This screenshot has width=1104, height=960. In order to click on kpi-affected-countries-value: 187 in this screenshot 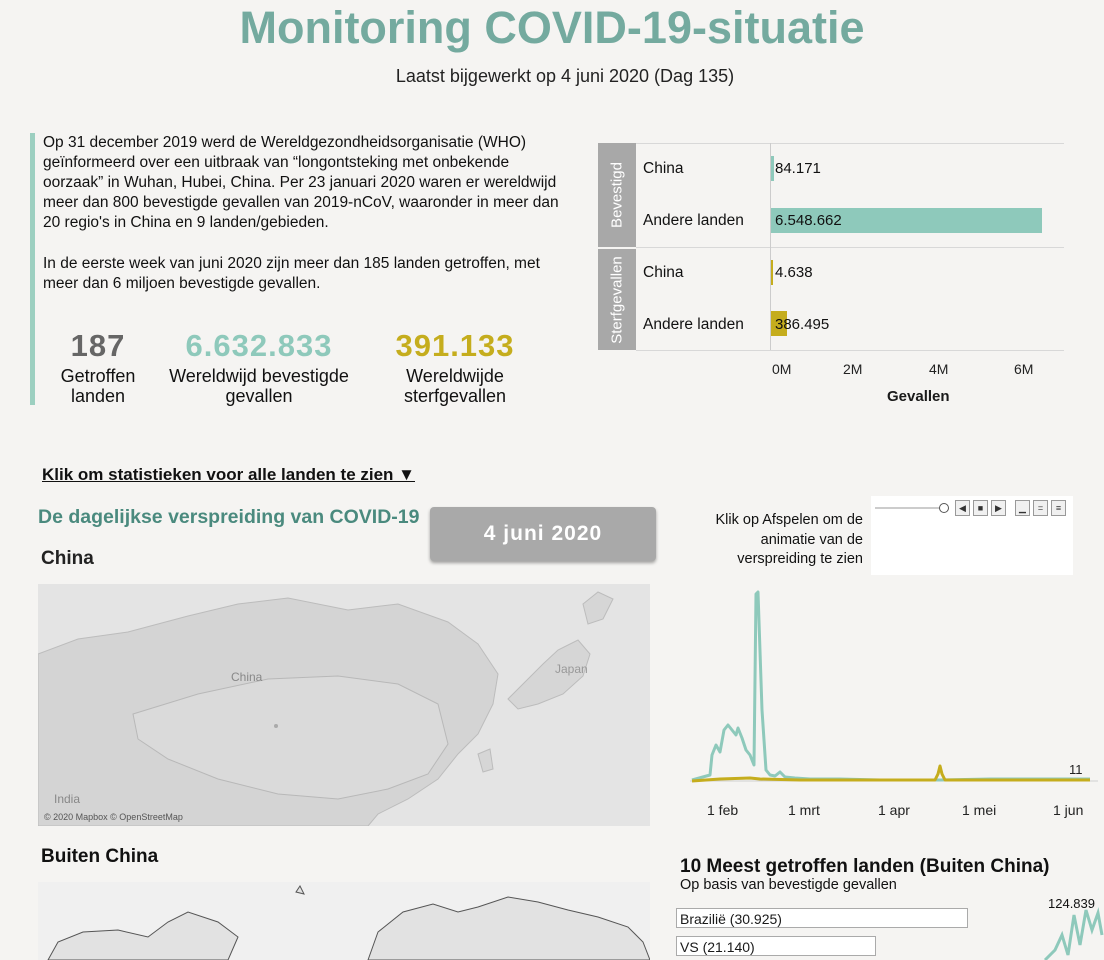, I will do `click(98, 345)`.